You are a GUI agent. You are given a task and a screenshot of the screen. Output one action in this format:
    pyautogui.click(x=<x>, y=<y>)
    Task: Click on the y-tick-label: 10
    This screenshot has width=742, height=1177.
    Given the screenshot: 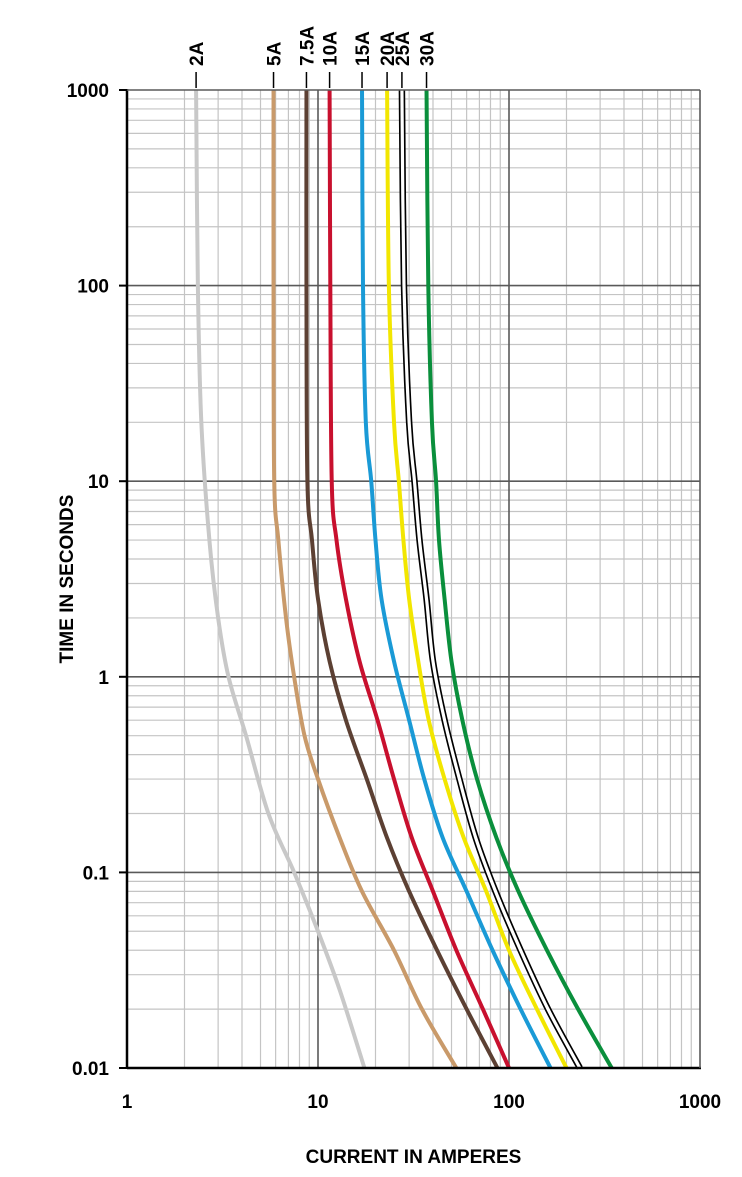 What is the action you would take?
    pyautogui.click(x=98, y=482)
    